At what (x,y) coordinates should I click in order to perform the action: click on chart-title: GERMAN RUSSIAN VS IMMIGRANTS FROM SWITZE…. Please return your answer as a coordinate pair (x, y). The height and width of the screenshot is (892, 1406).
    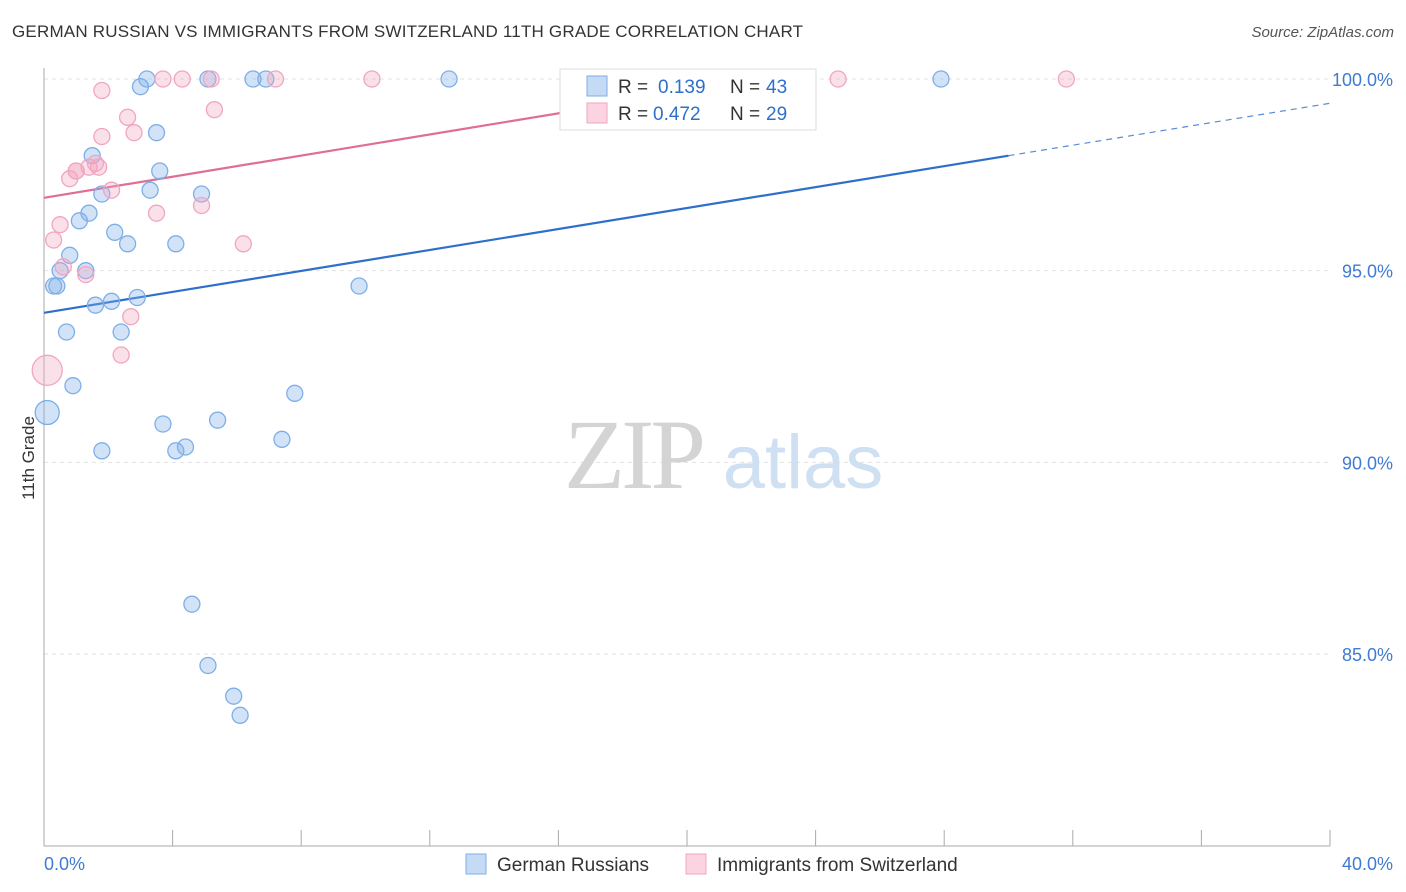
    Looking at the image, I should click on (408, 31).